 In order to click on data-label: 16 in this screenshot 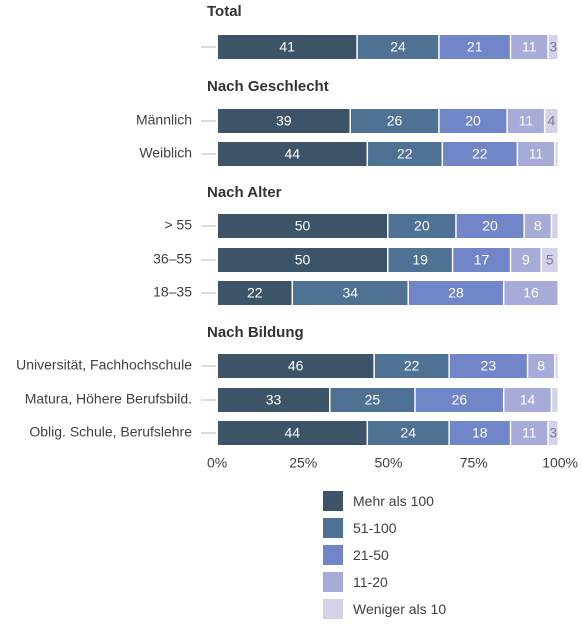, I will do `click(531, 293)`.